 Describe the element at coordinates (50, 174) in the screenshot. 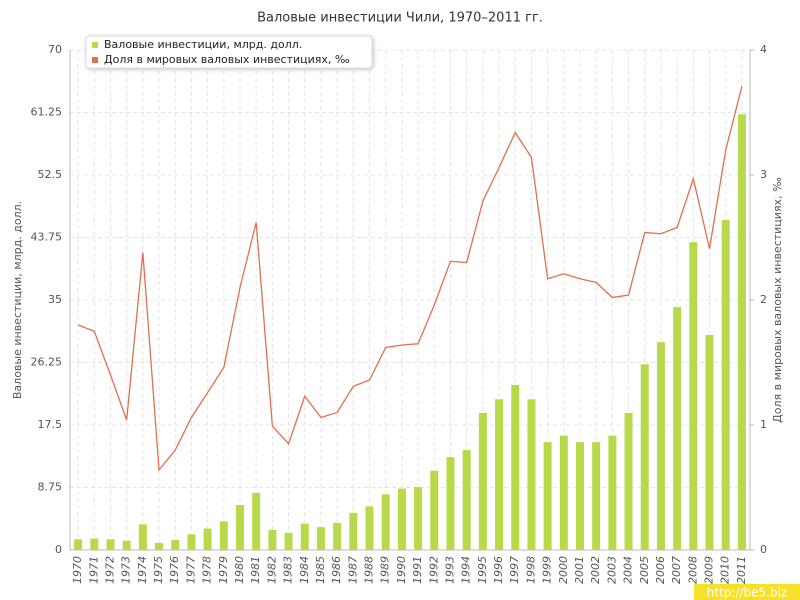

I see `y-tick-label: 52.5` at that location.